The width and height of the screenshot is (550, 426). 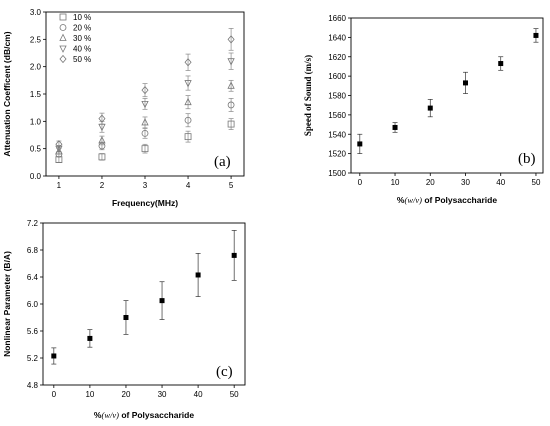 I want to click on x-tick-label: 1, so click(x=59, y=185).